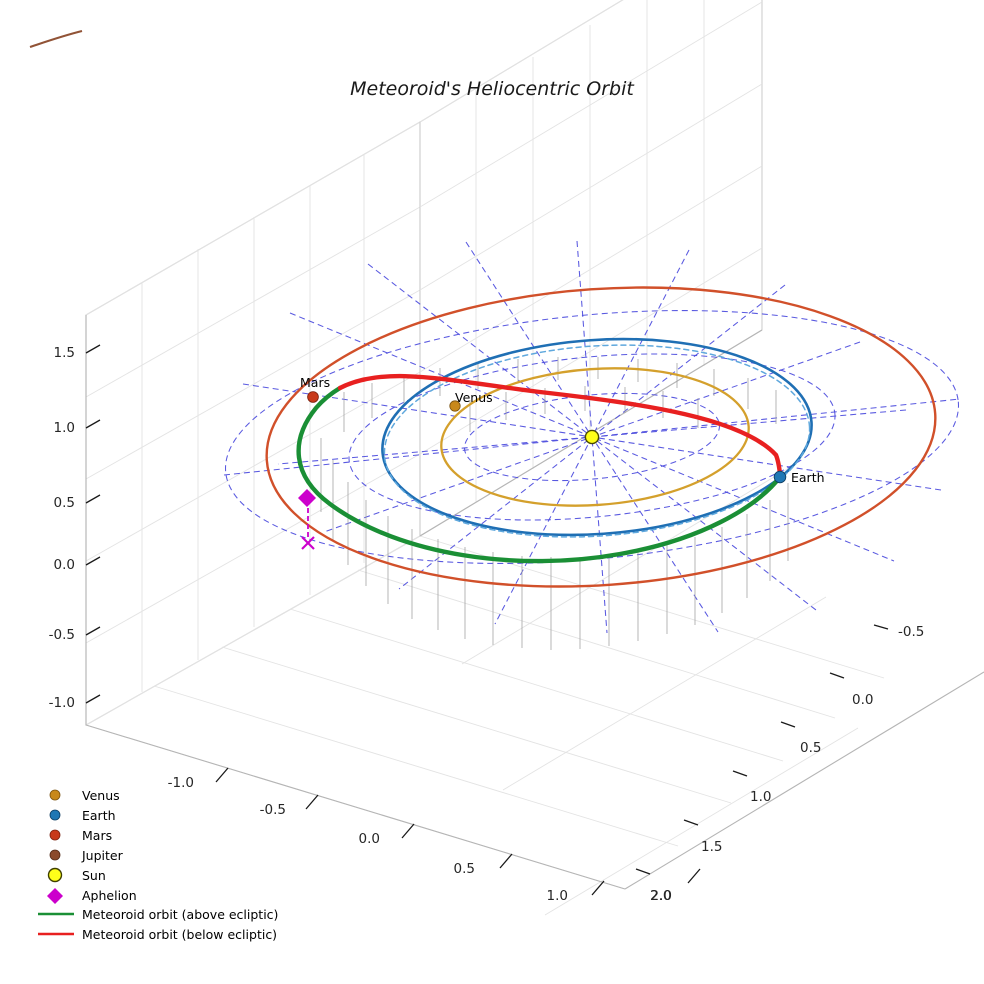  Describe the element at coordinates (101, 795) in the screenshot. I see `legend-label-venus: Venus` at that location.